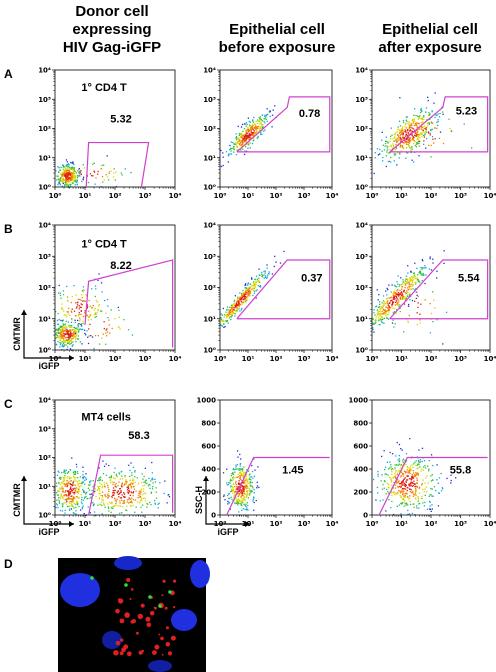 The image size is (496, 672). Describe the element at coordinates (268, 463) in the screenshot. I see `flow-plot: 10⁰10¹10²10³10⁴020040060080010001.45` at that location.